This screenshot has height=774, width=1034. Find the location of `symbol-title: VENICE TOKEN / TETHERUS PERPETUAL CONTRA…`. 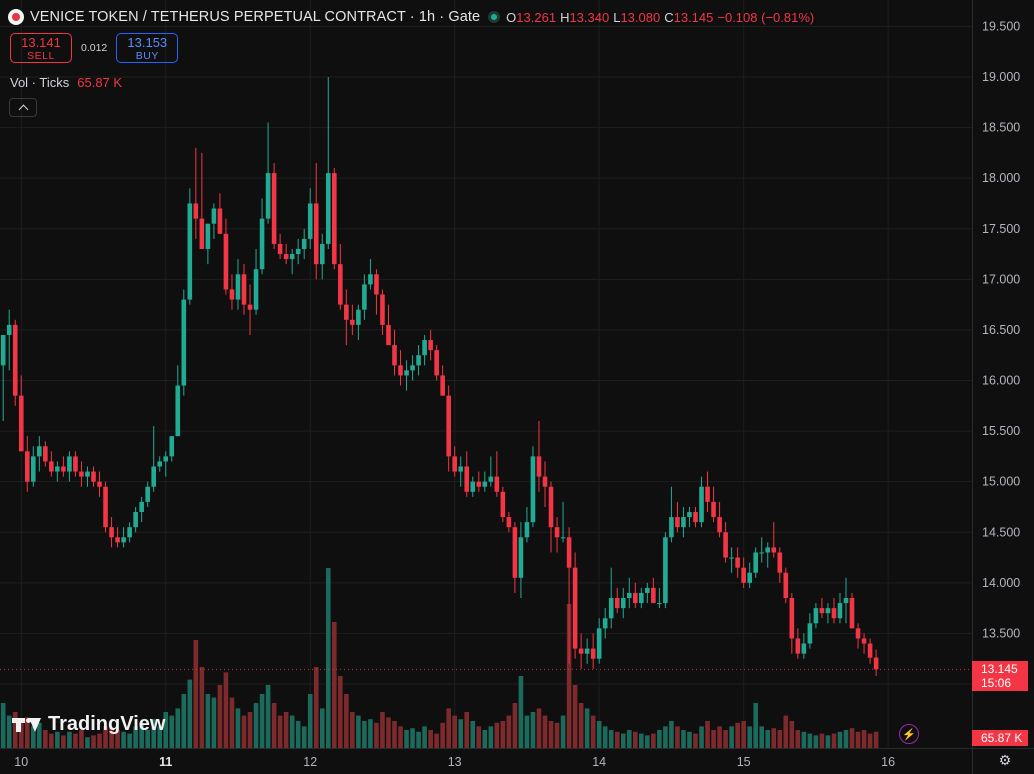

symbol-title: VENICE TOKEN / TETHERUS PERPETUAL CONTRA… is located at coordinates (255, 17).